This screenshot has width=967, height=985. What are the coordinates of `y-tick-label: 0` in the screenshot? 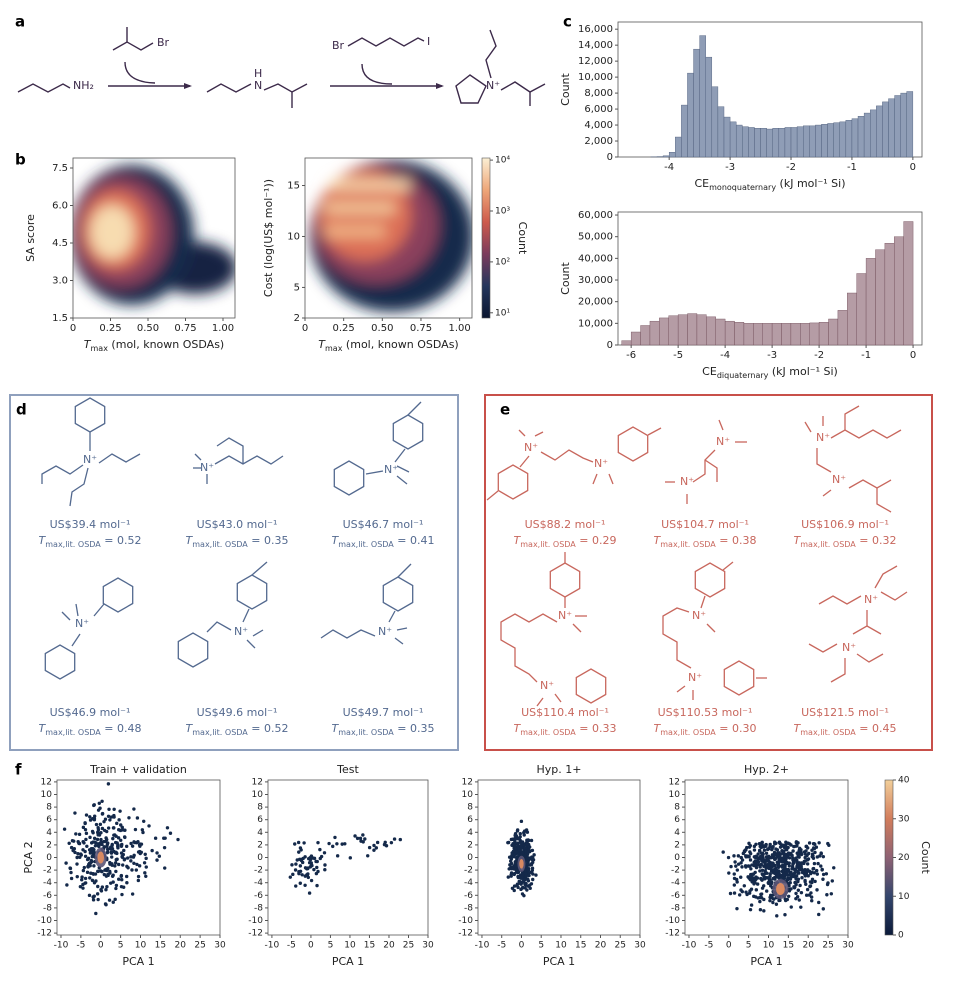 It's located at (677, 858).